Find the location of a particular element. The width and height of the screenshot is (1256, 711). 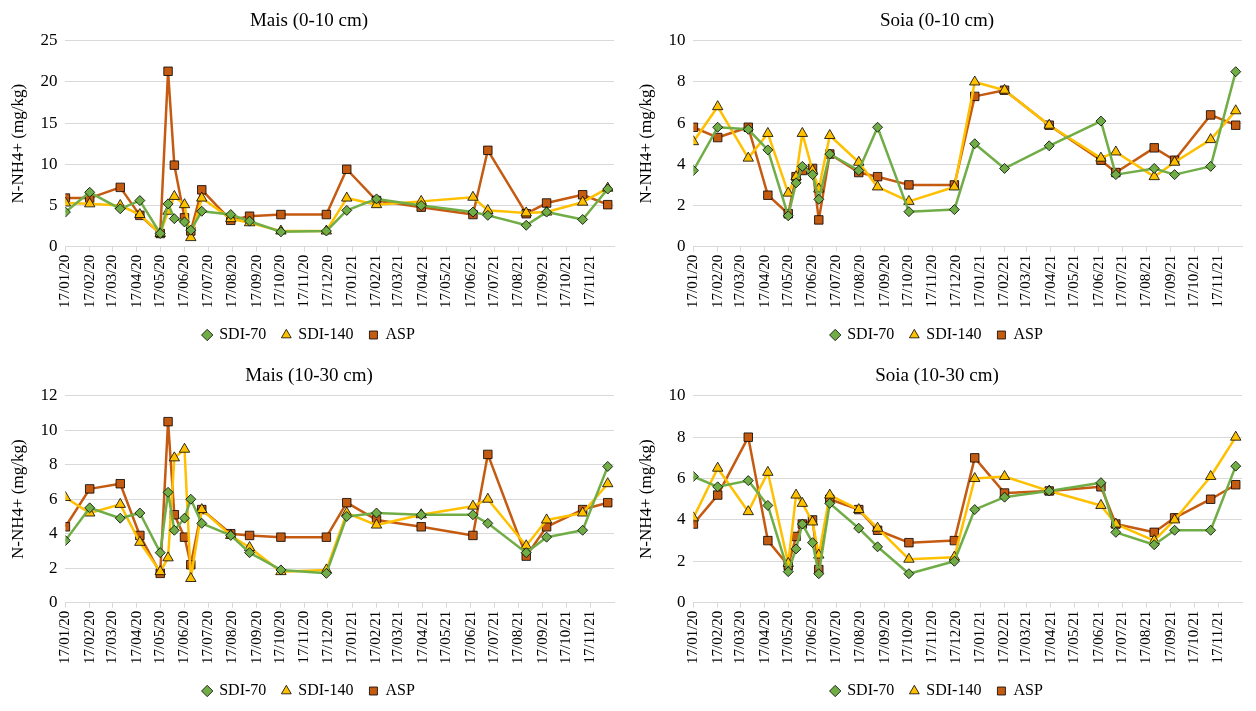

chart-title: Soia (10-30 cm) is located at coordinates (937, 375).